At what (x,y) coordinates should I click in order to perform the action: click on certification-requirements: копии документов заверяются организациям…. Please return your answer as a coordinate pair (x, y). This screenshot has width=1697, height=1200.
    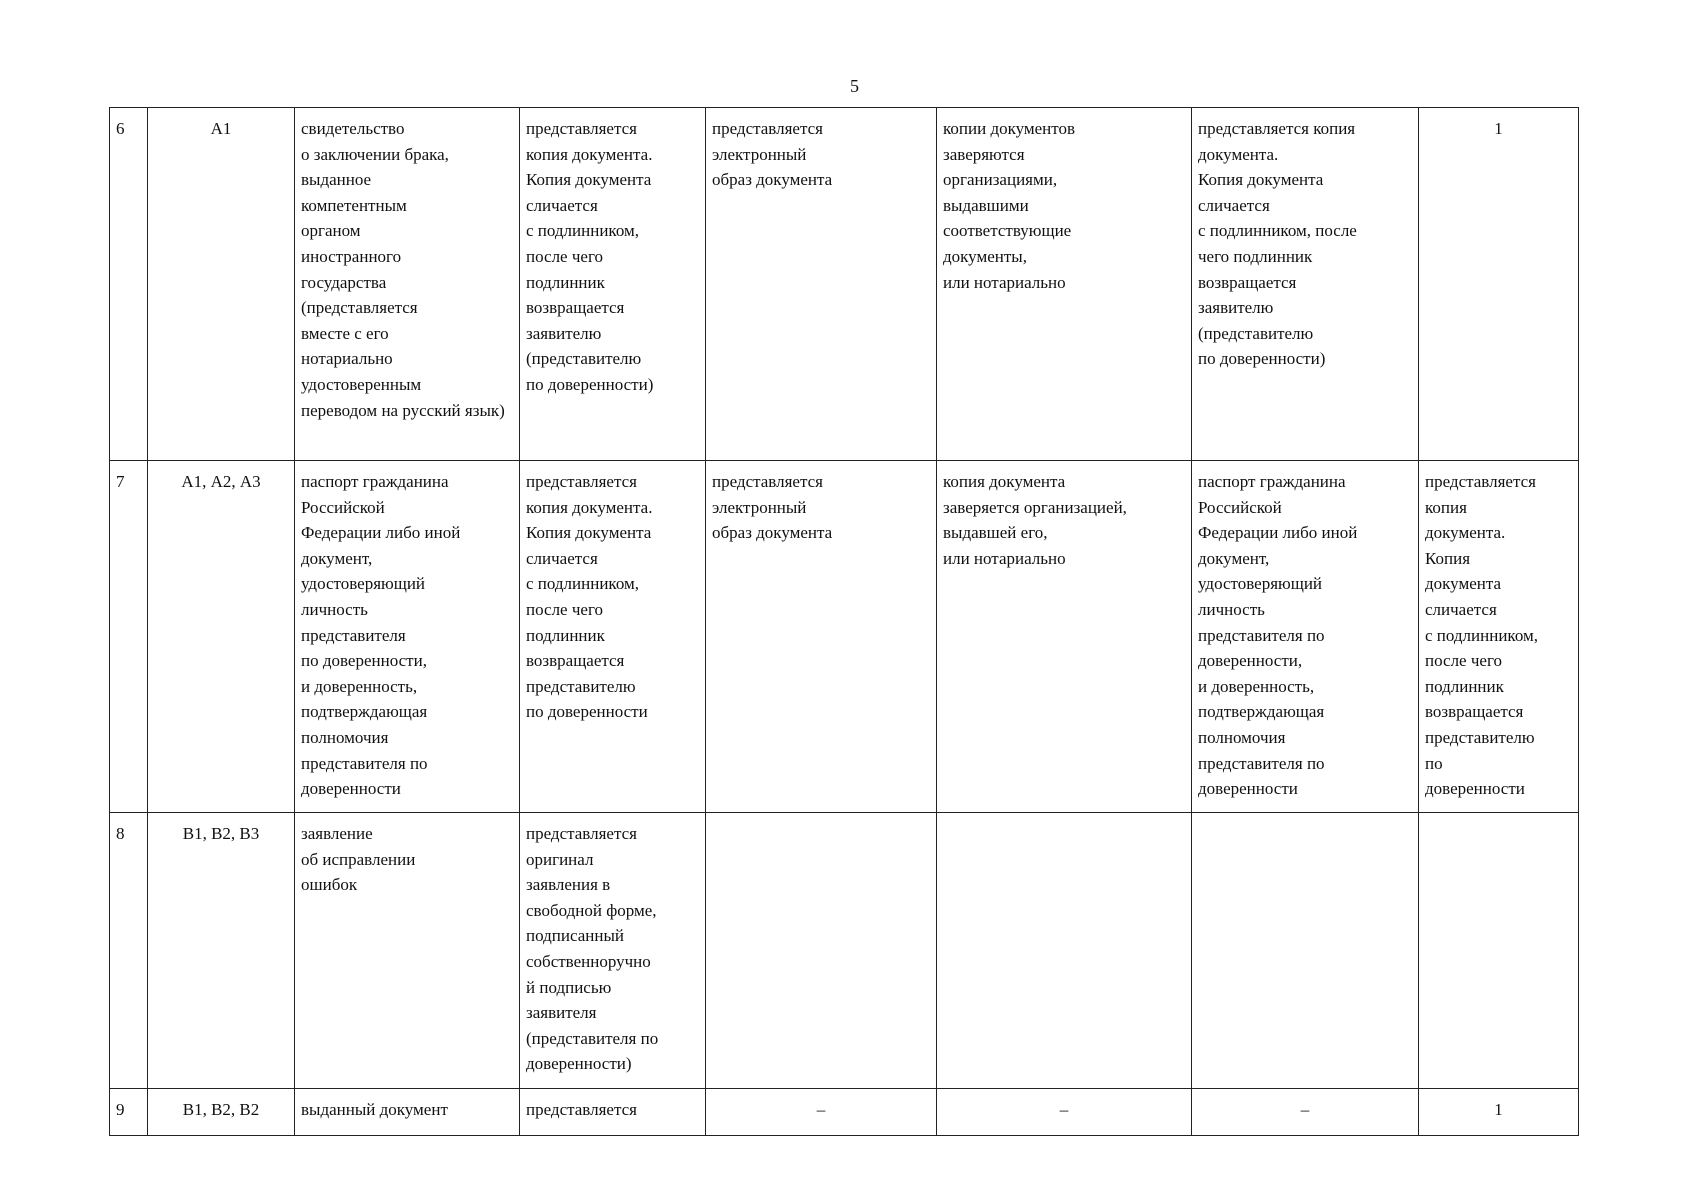
    Looking at the image, I should click on (1064, 284).